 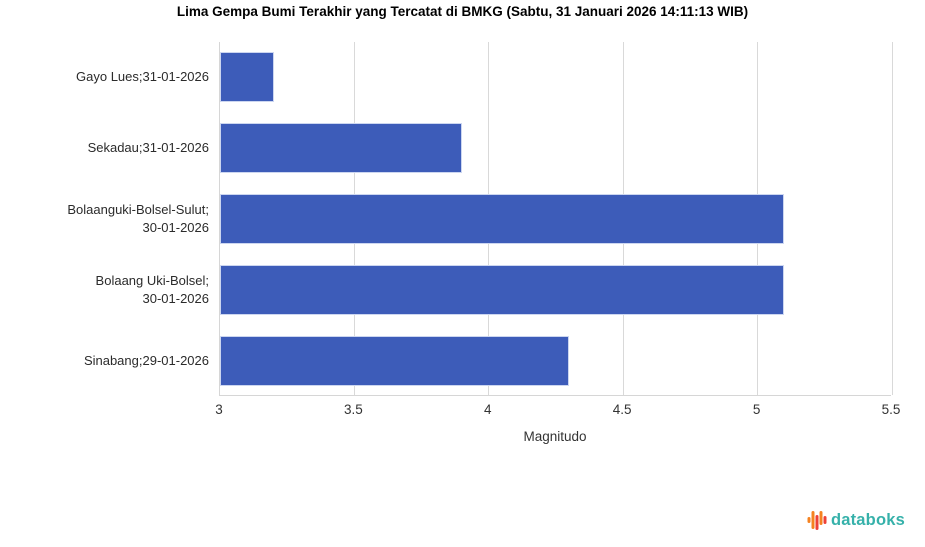 I want to click on x-tick-label: 4.5, so click(x=622, y=409).